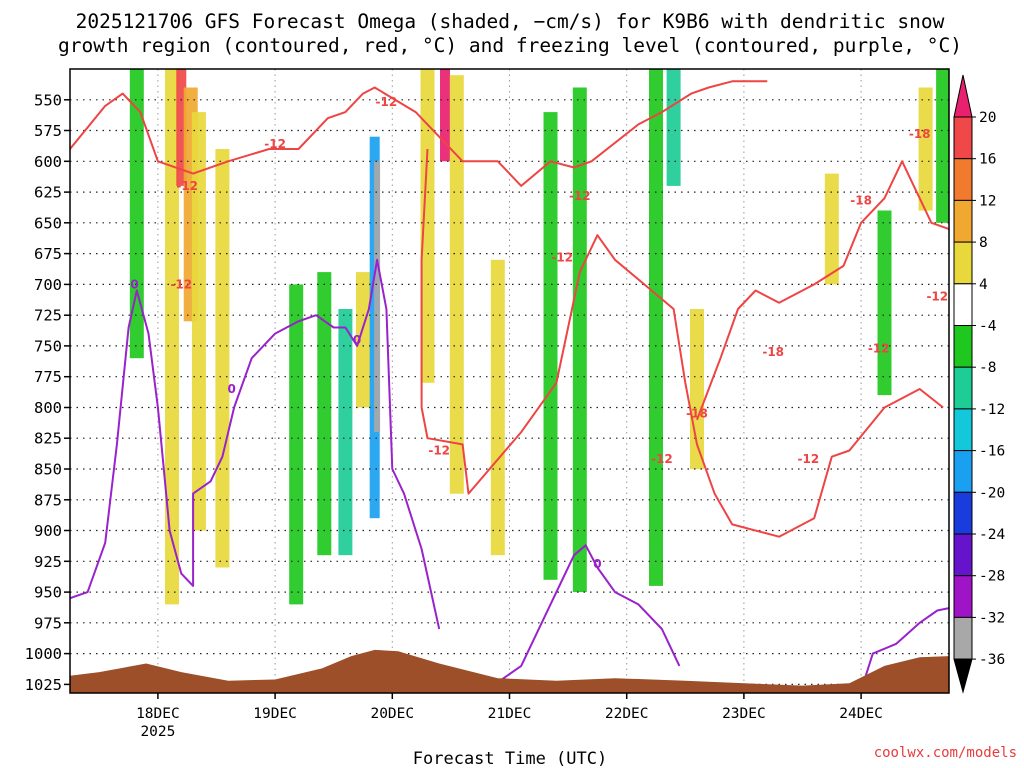  I want to click on contour-label-11: -18, so click(861, 201).